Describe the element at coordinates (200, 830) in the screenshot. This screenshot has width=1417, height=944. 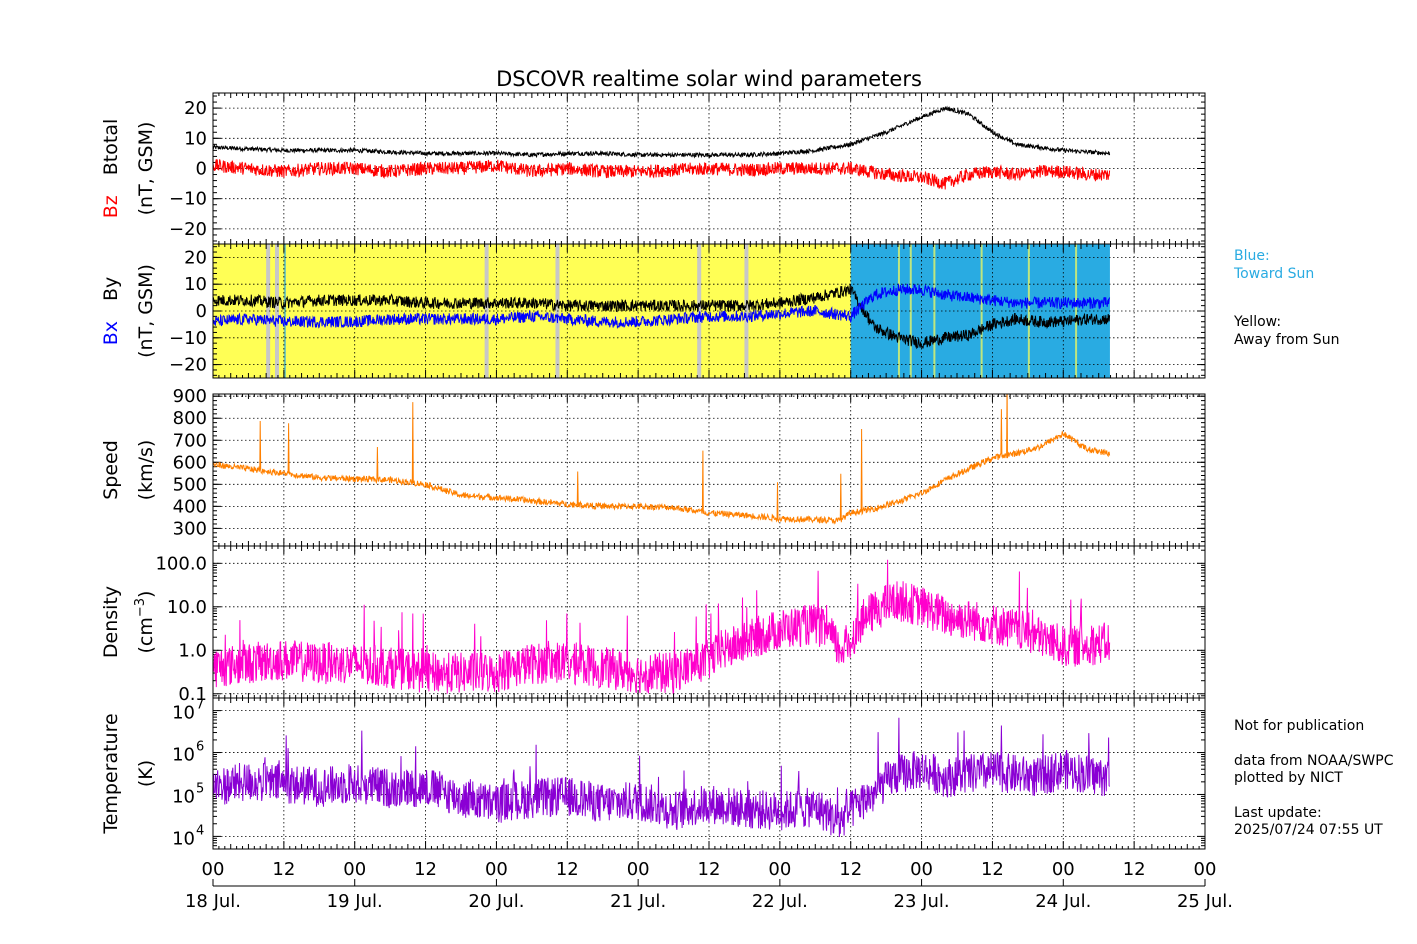
I see `y-tick-exponent: 4` at that location.